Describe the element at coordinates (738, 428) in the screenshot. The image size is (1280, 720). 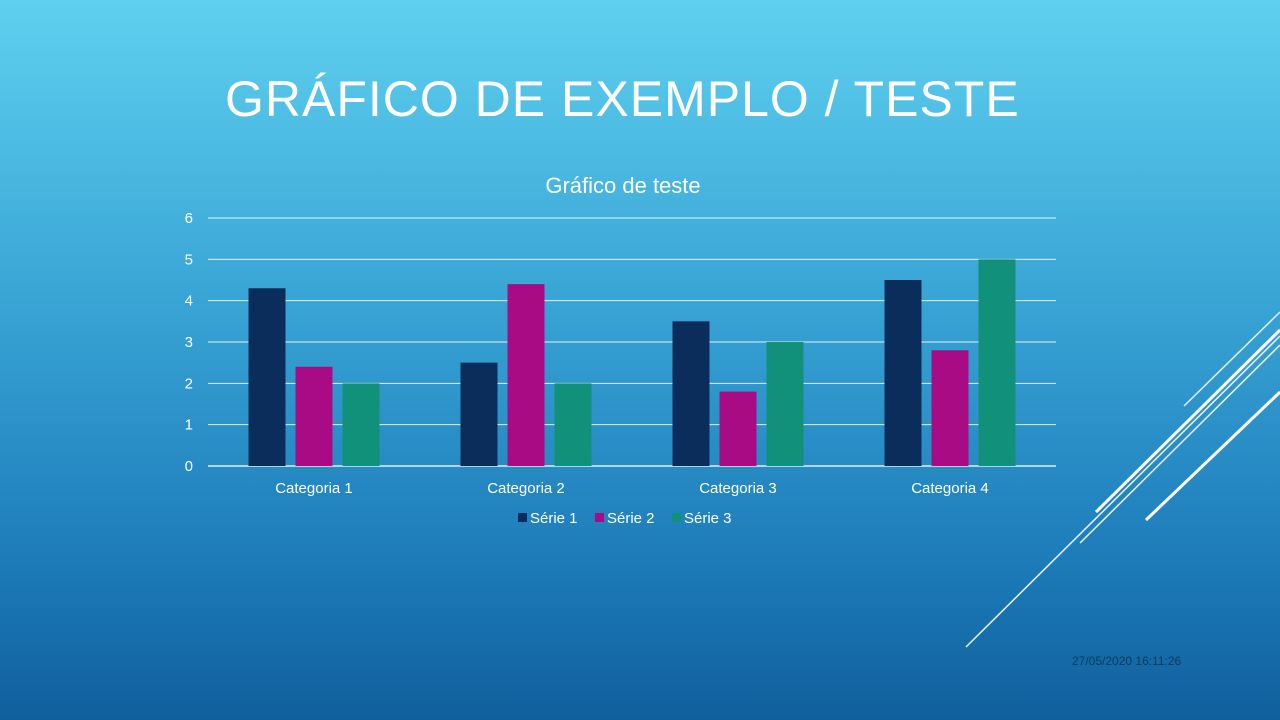
I see `bar-serie2-cat3` at that location.